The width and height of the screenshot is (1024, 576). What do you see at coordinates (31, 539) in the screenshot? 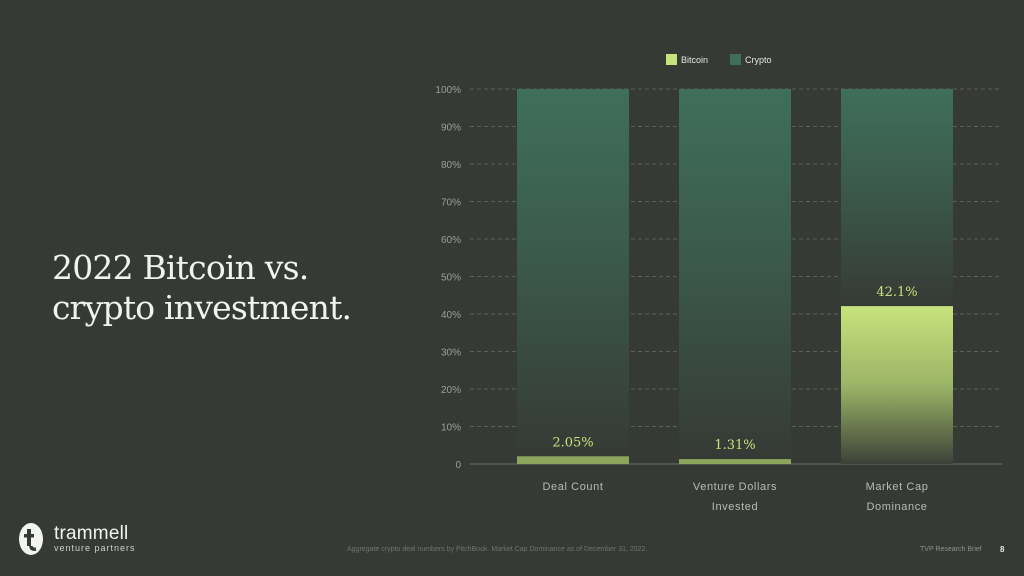
I see `trammell-logo-icon` at bounding box center [31, 539].